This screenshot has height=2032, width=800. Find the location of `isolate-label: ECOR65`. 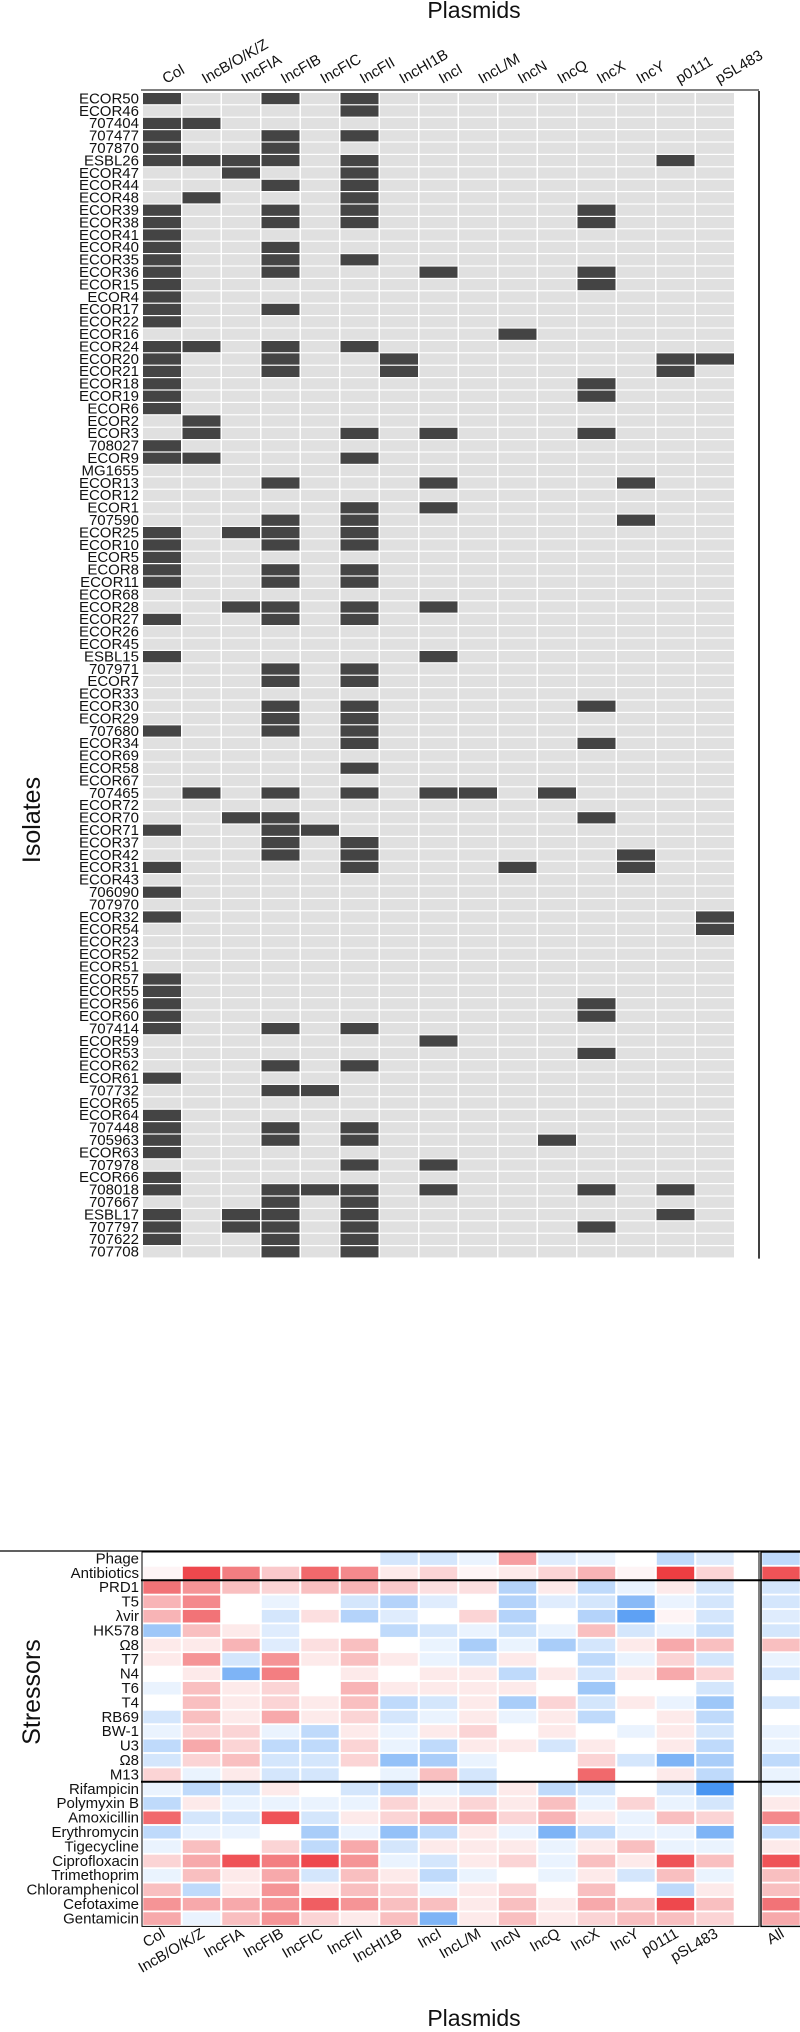

isolate-label: ECOR65 is located at coordinates (109, 1103).